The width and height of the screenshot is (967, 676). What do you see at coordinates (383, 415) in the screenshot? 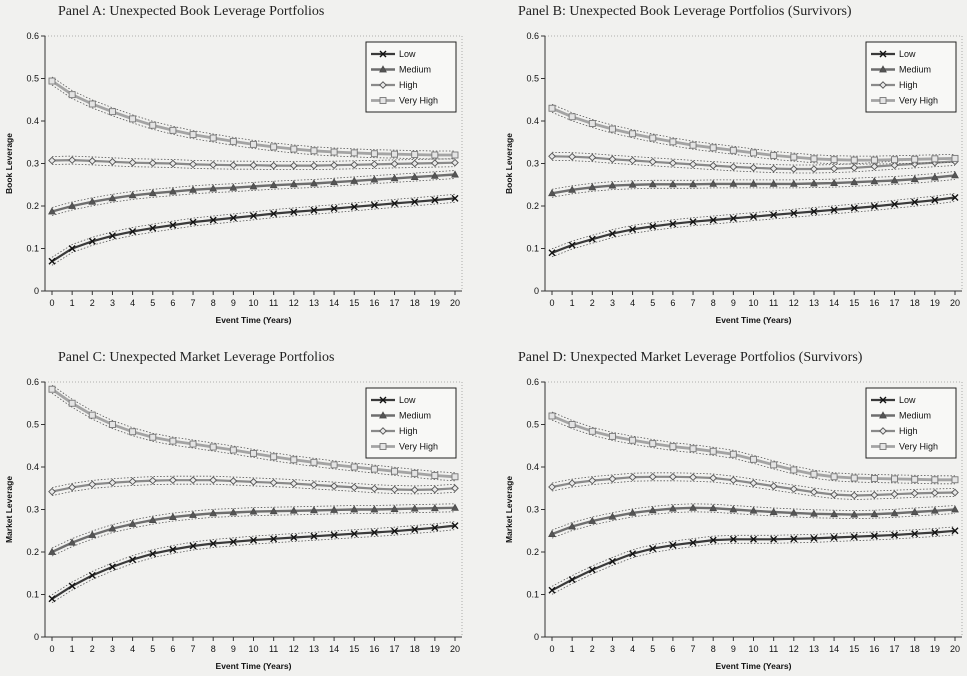
I see `legend-marker-medium` at bounding box center [383, 415].